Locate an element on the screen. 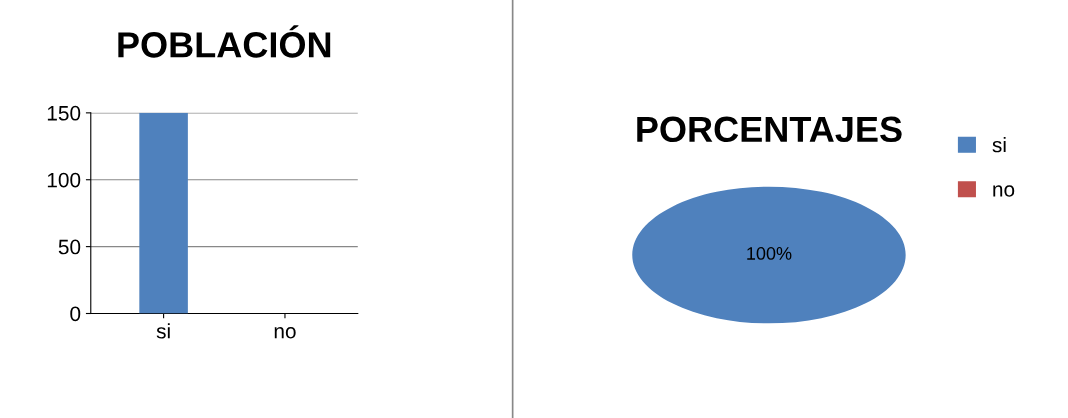 The image size is (1068, 418). chart-title: PORCENTAJES is located at coordinates (769, 129).